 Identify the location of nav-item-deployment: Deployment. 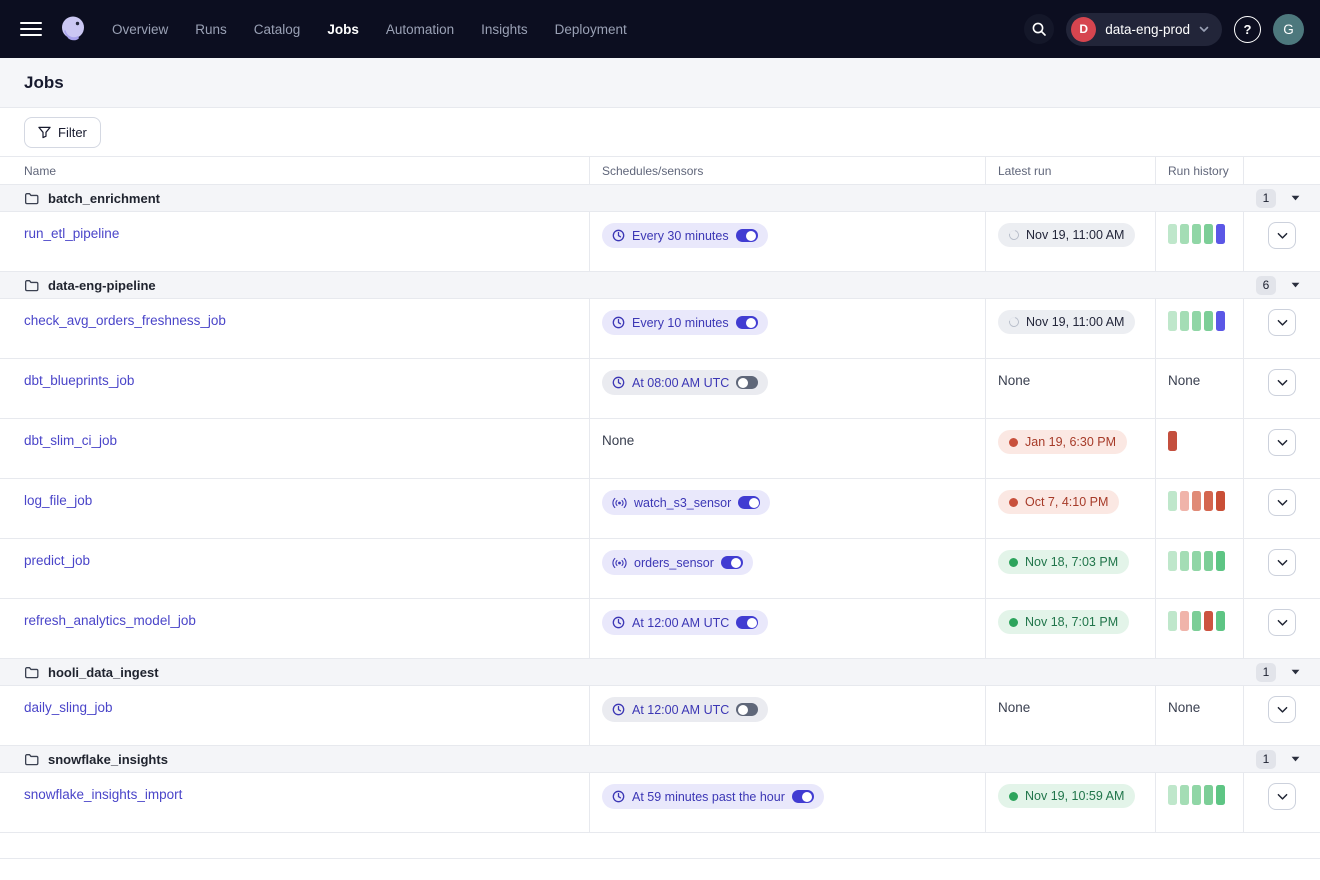
(590, 29).